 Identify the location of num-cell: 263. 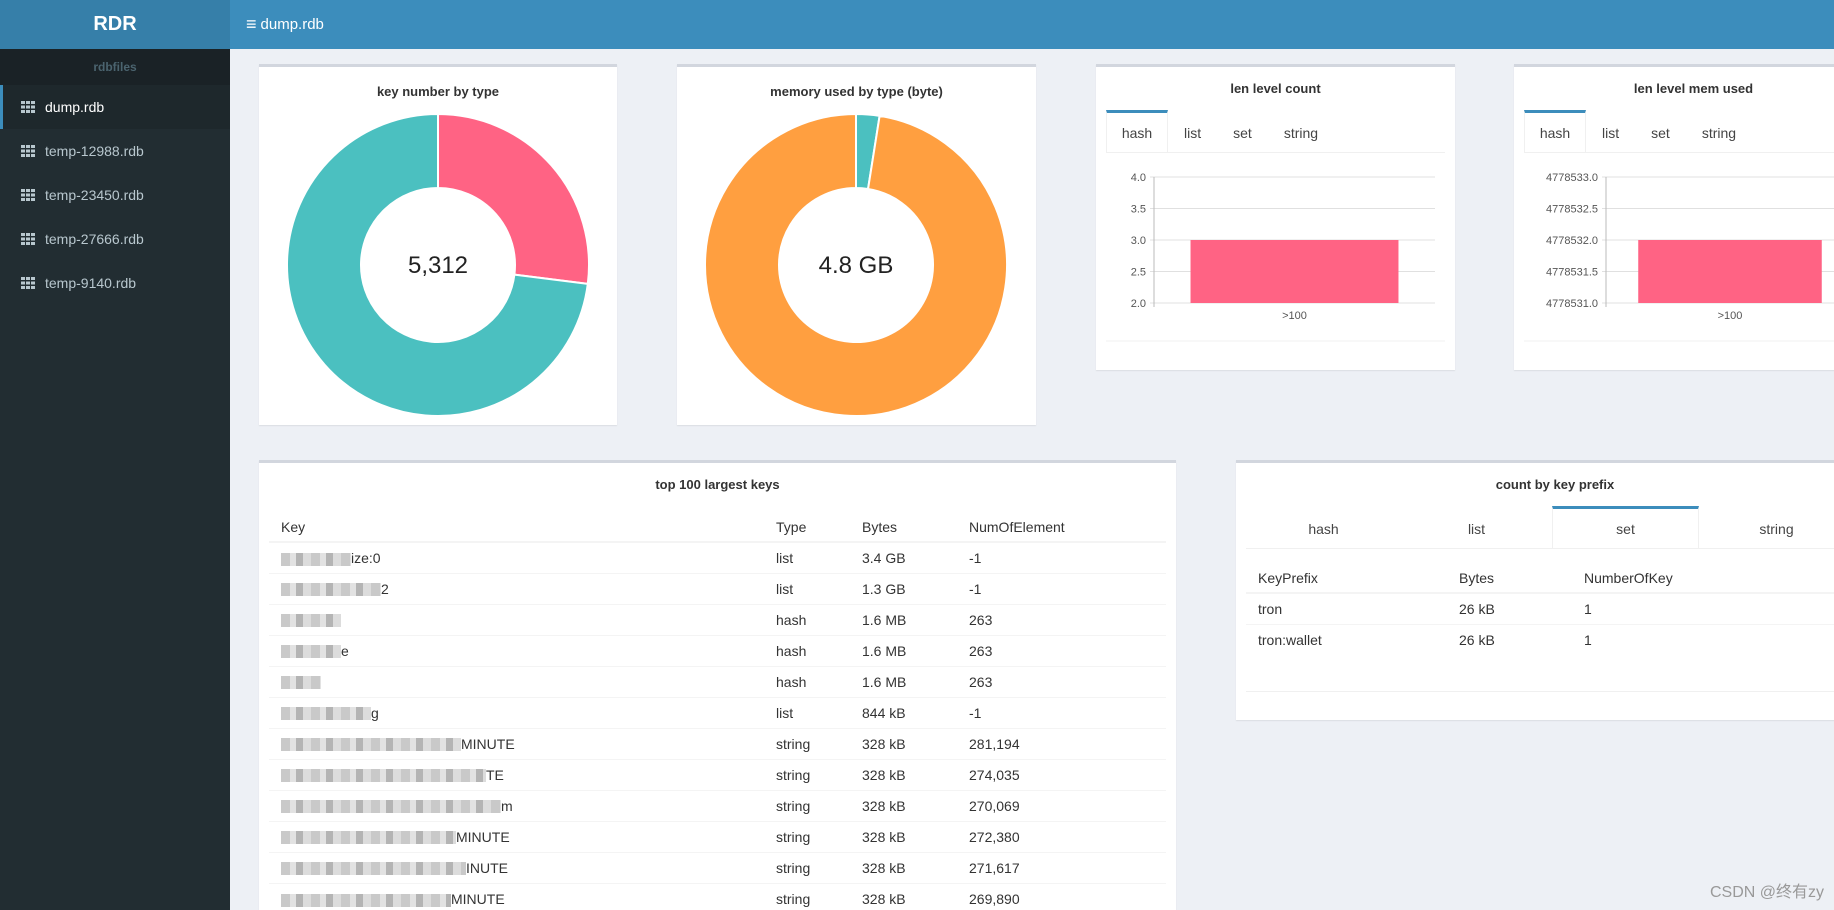
(1061, 650).